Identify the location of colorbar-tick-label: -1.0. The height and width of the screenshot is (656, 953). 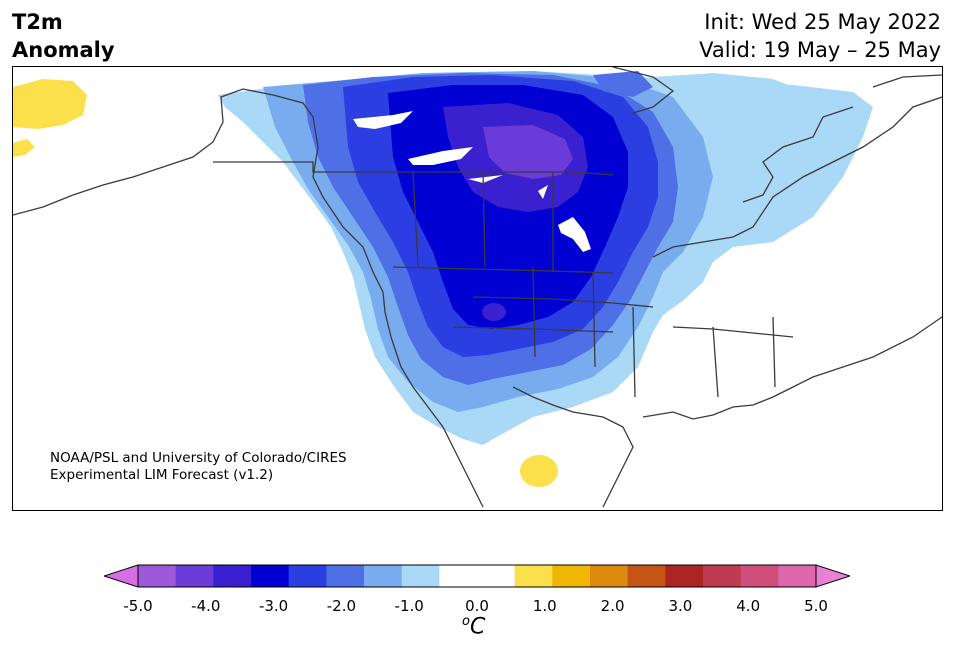
(409, 606).